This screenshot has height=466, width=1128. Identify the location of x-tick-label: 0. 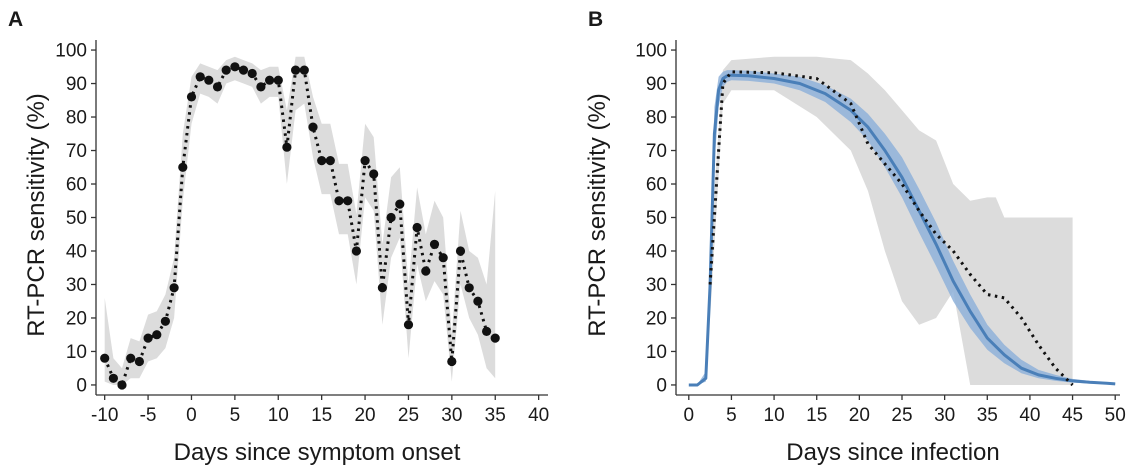
(689, 415).